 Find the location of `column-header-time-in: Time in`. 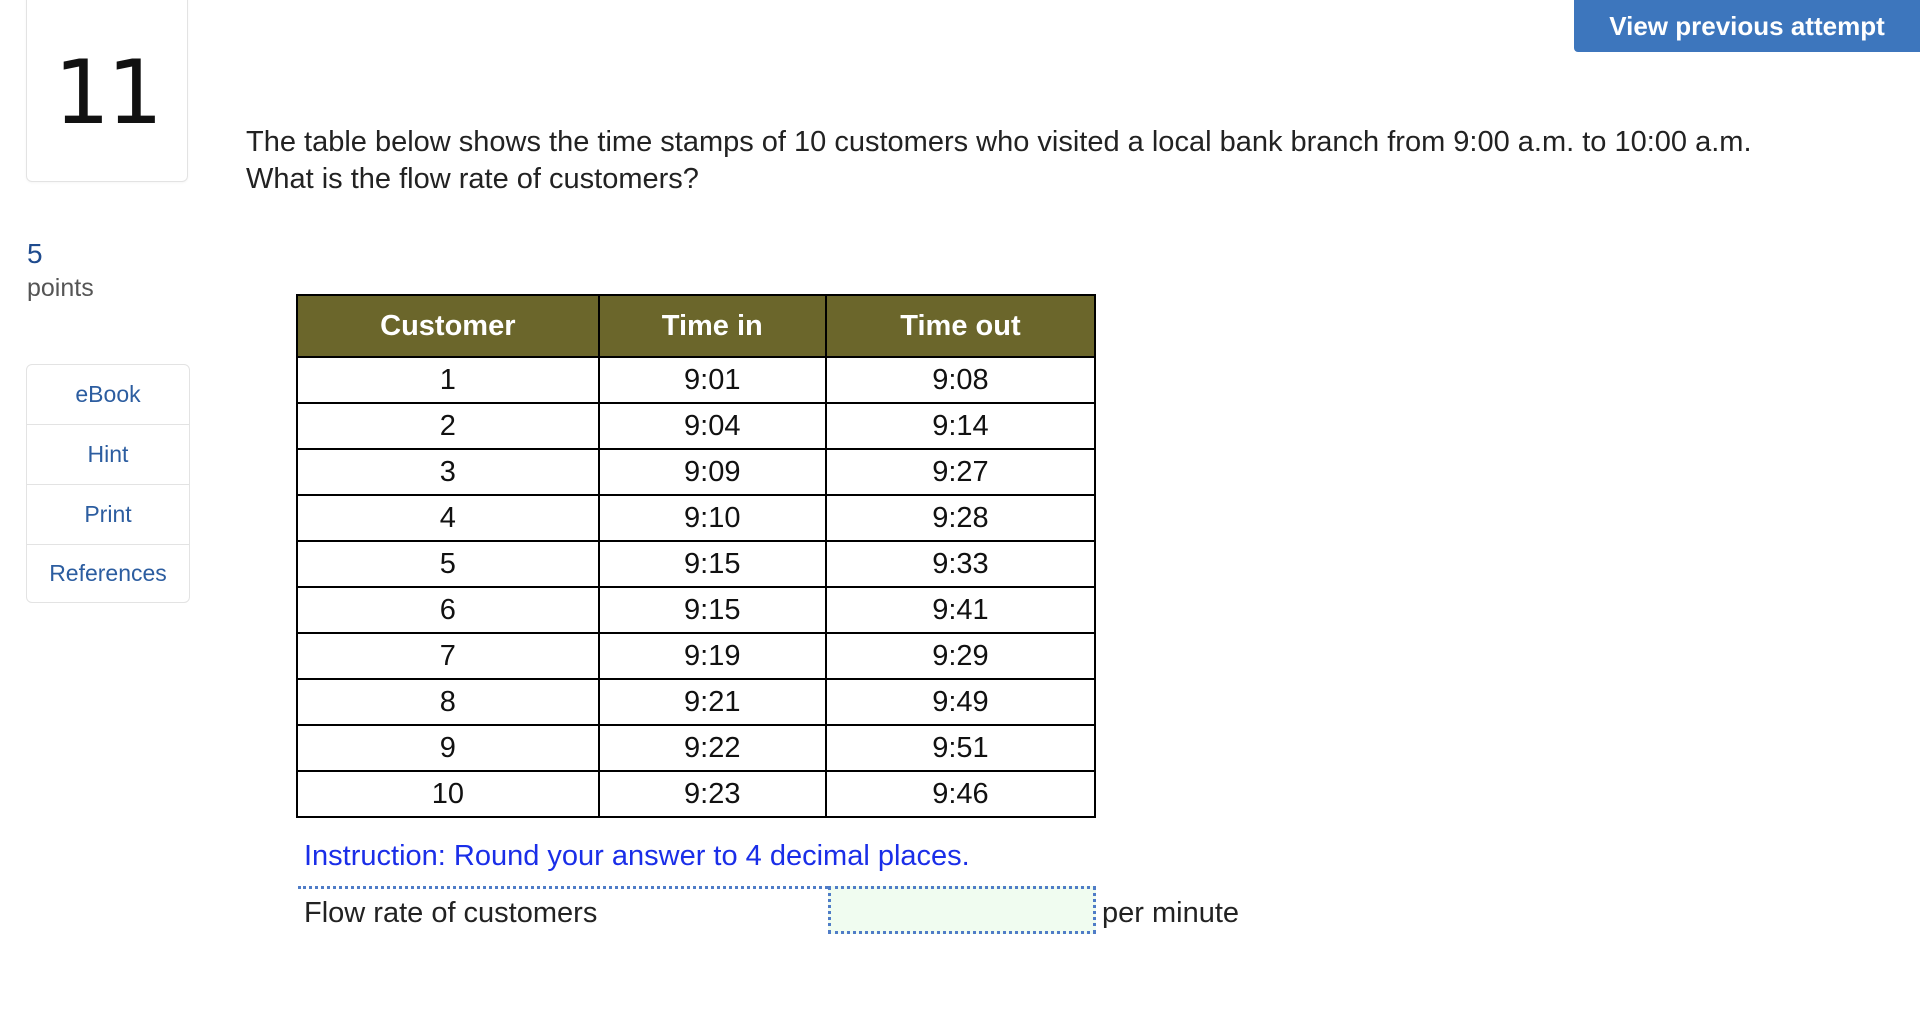

column-header-time-in: Time in is located at coordinates (712, 326).